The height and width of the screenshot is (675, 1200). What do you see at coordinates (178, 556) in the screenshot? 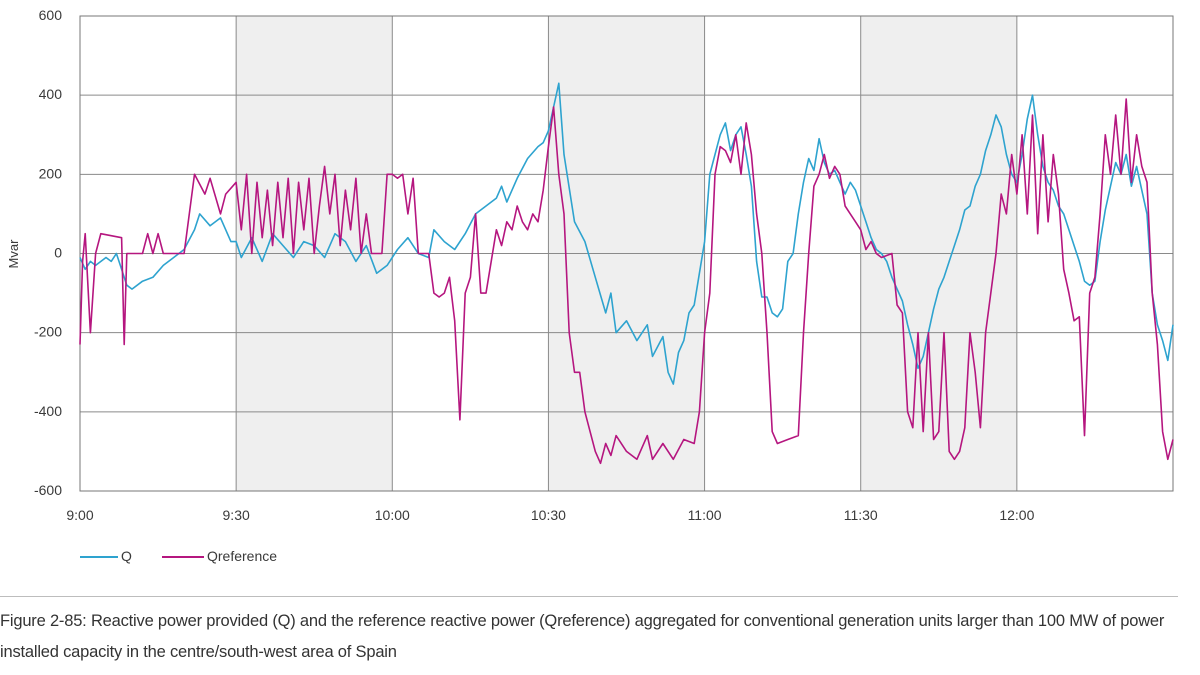
I see `legend: Q Qreference` at bounding box center [178, 556].